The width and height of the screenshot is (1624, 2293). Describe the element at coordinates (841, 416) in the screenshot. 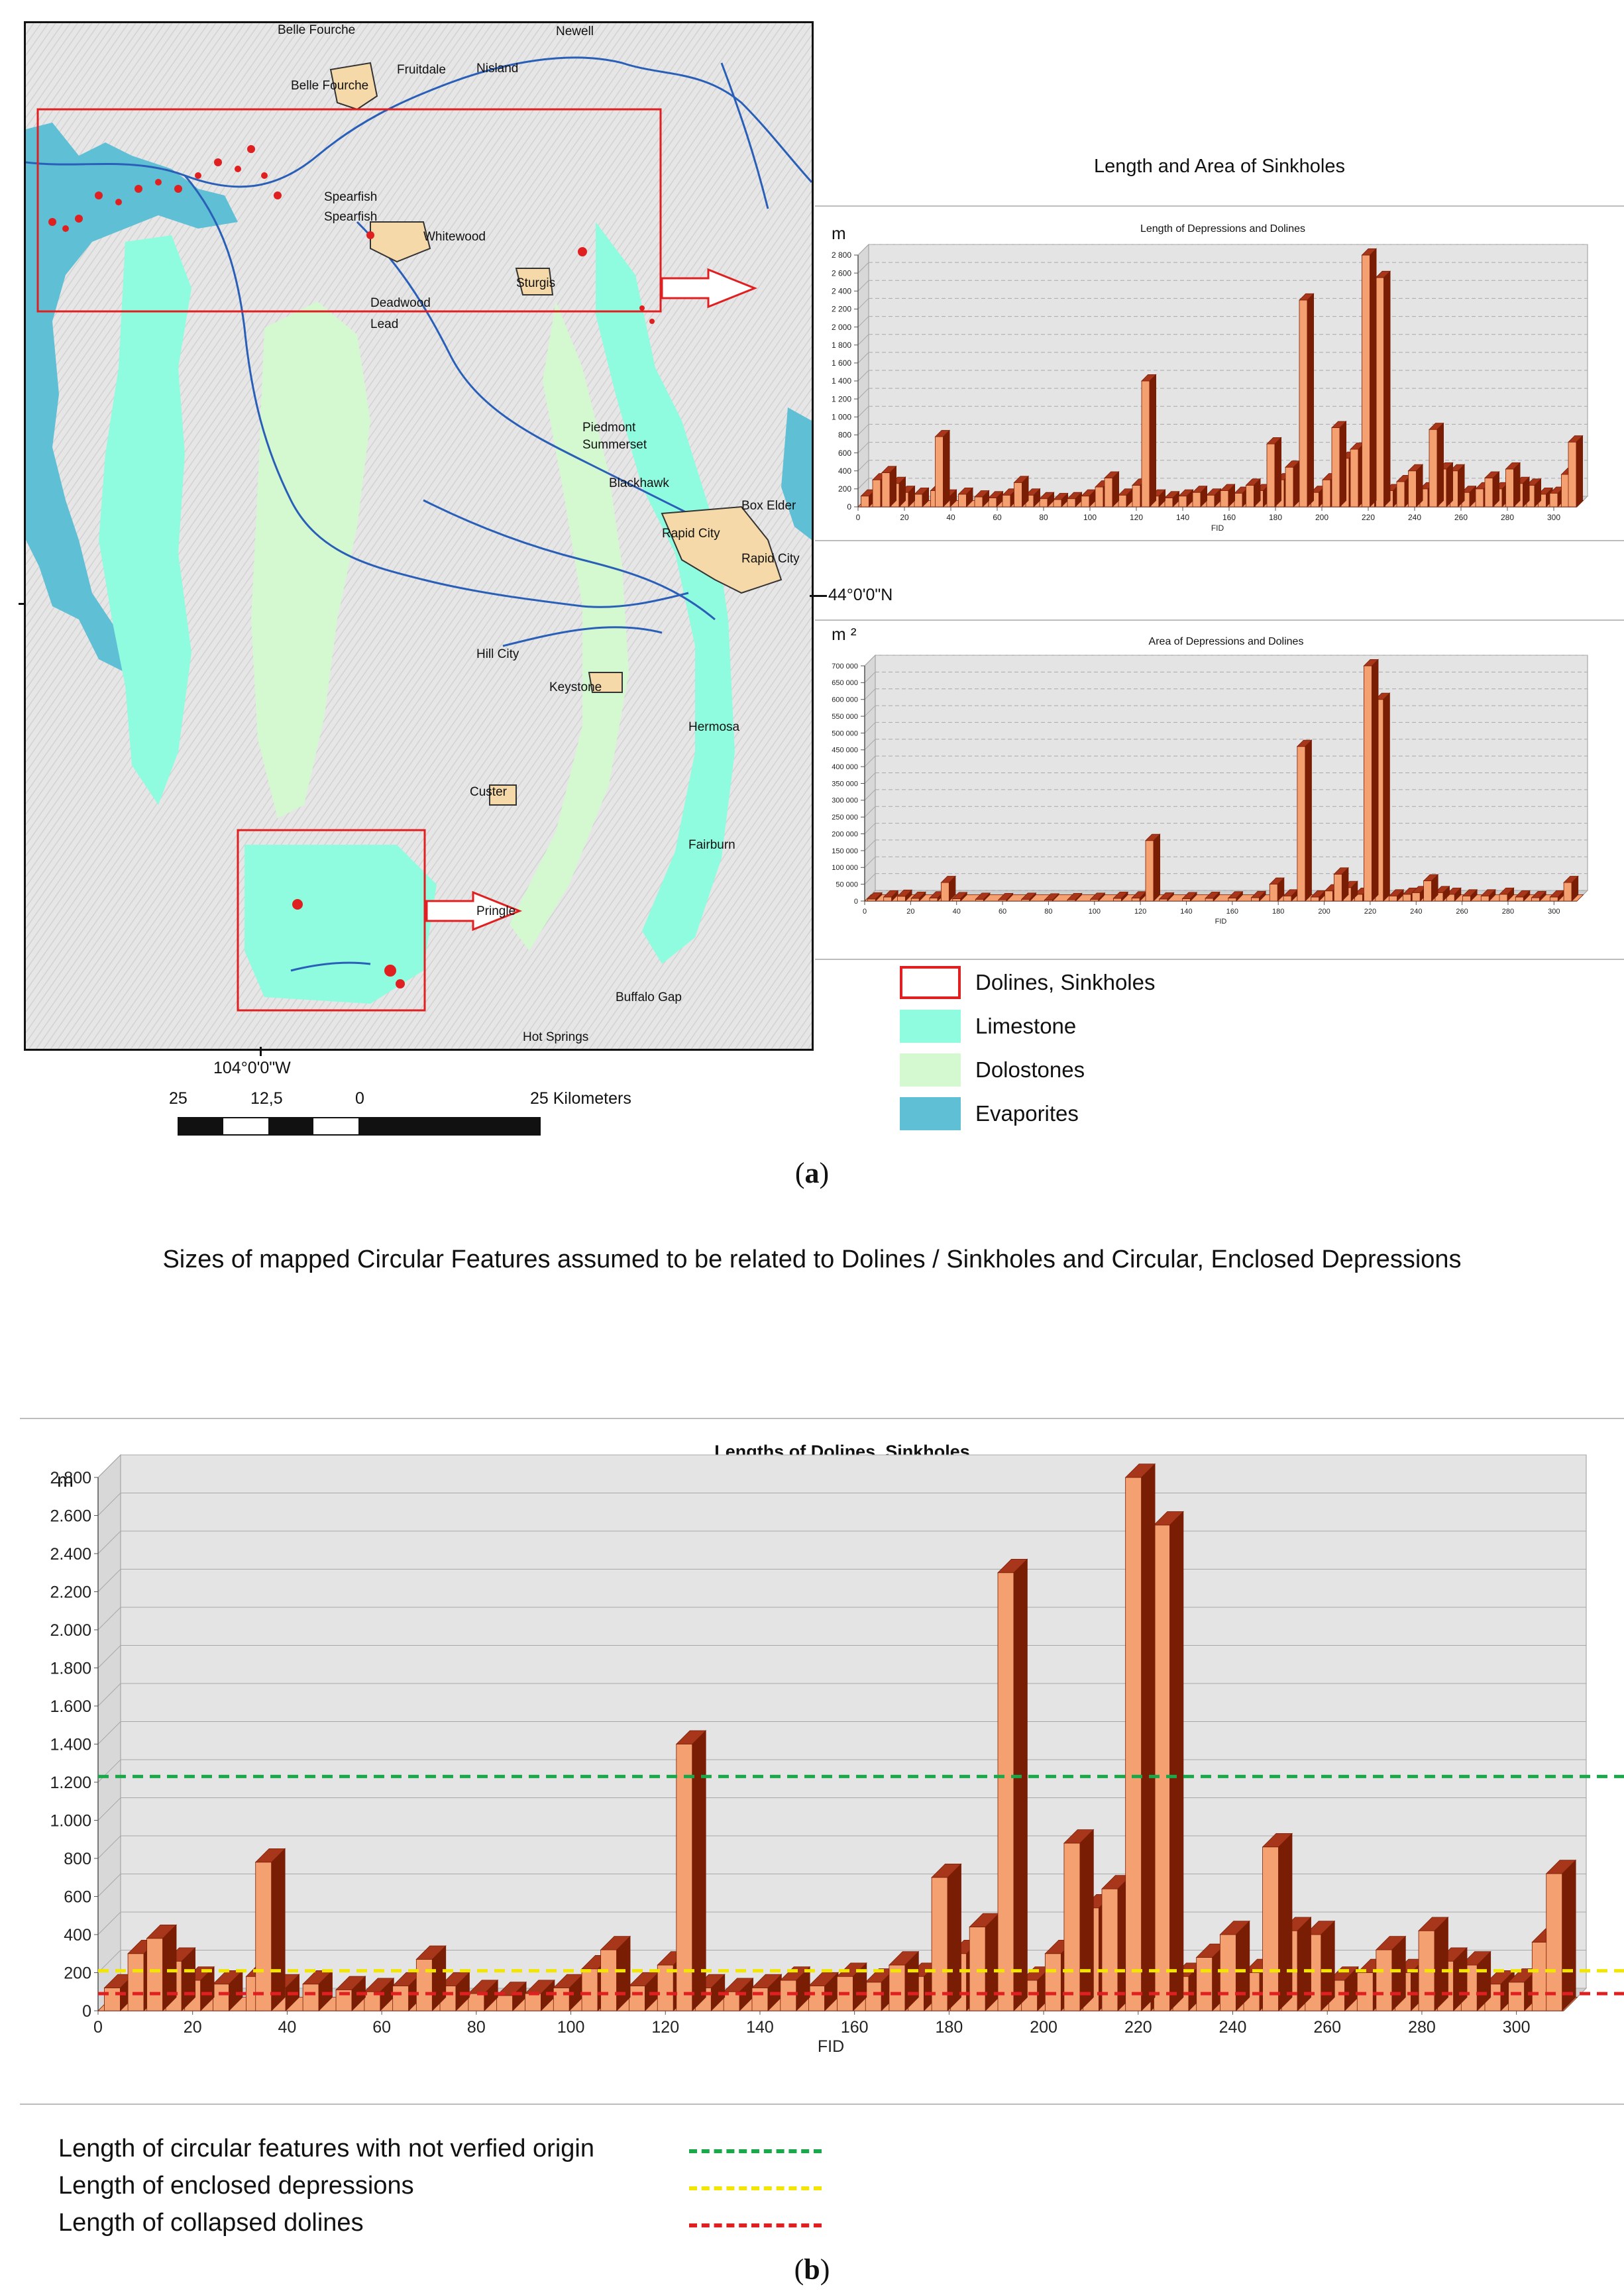

I see `y-tick-label: 1 000` at that location.